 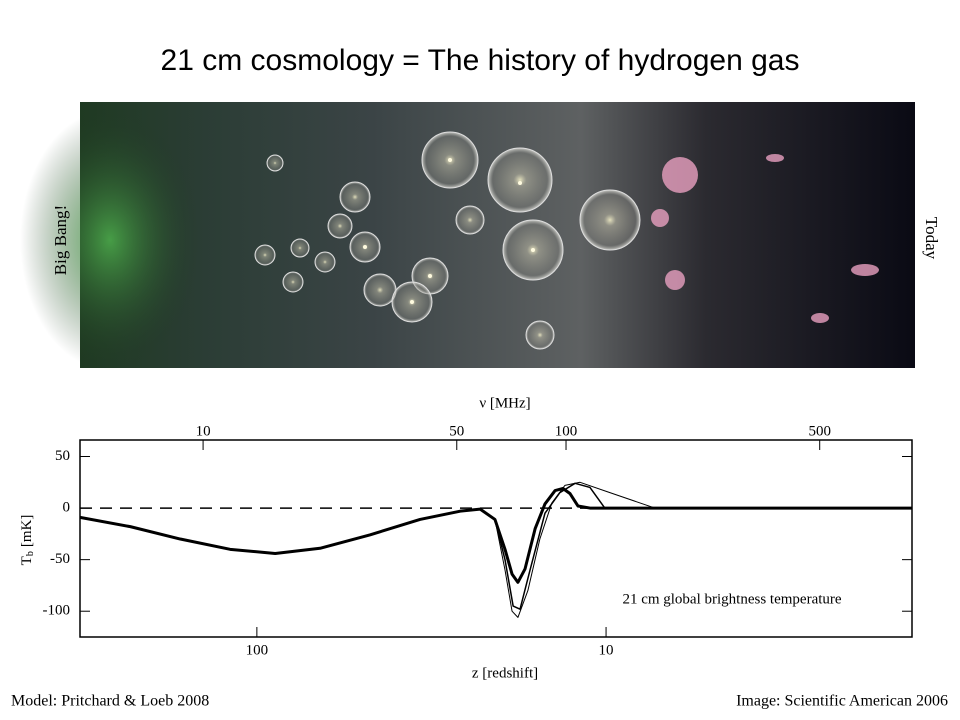 I want to click on x2-axis-label: z [redshift], so click(x=505, y=673).